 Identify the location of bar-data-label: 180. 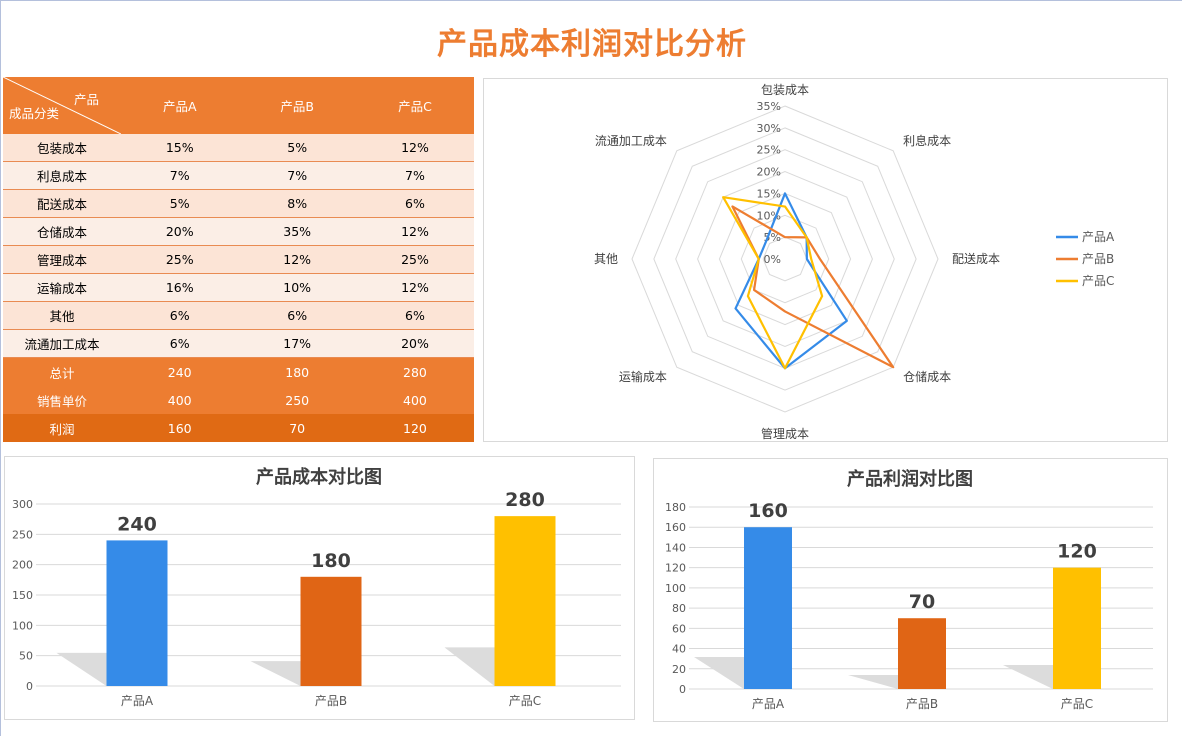
(331, 561).